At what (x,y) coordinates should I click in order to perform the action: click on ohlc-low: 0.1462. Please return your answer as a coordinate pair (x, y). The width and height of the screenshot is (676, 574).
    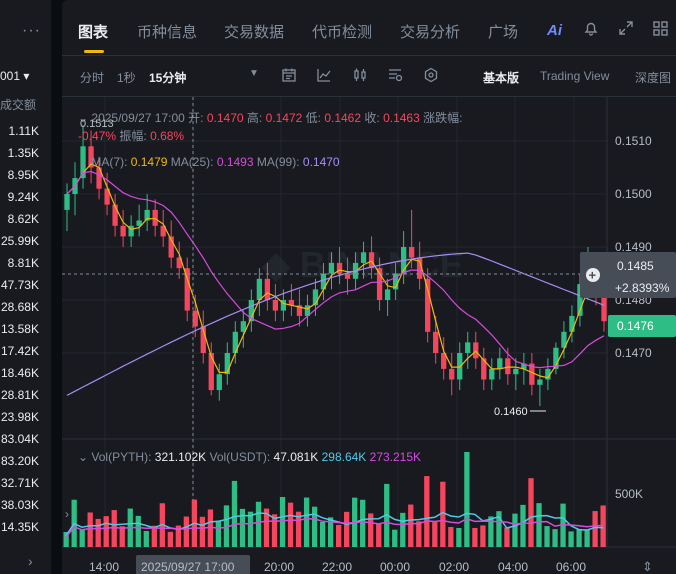
    Looking at the image, I should click on (343, 118).